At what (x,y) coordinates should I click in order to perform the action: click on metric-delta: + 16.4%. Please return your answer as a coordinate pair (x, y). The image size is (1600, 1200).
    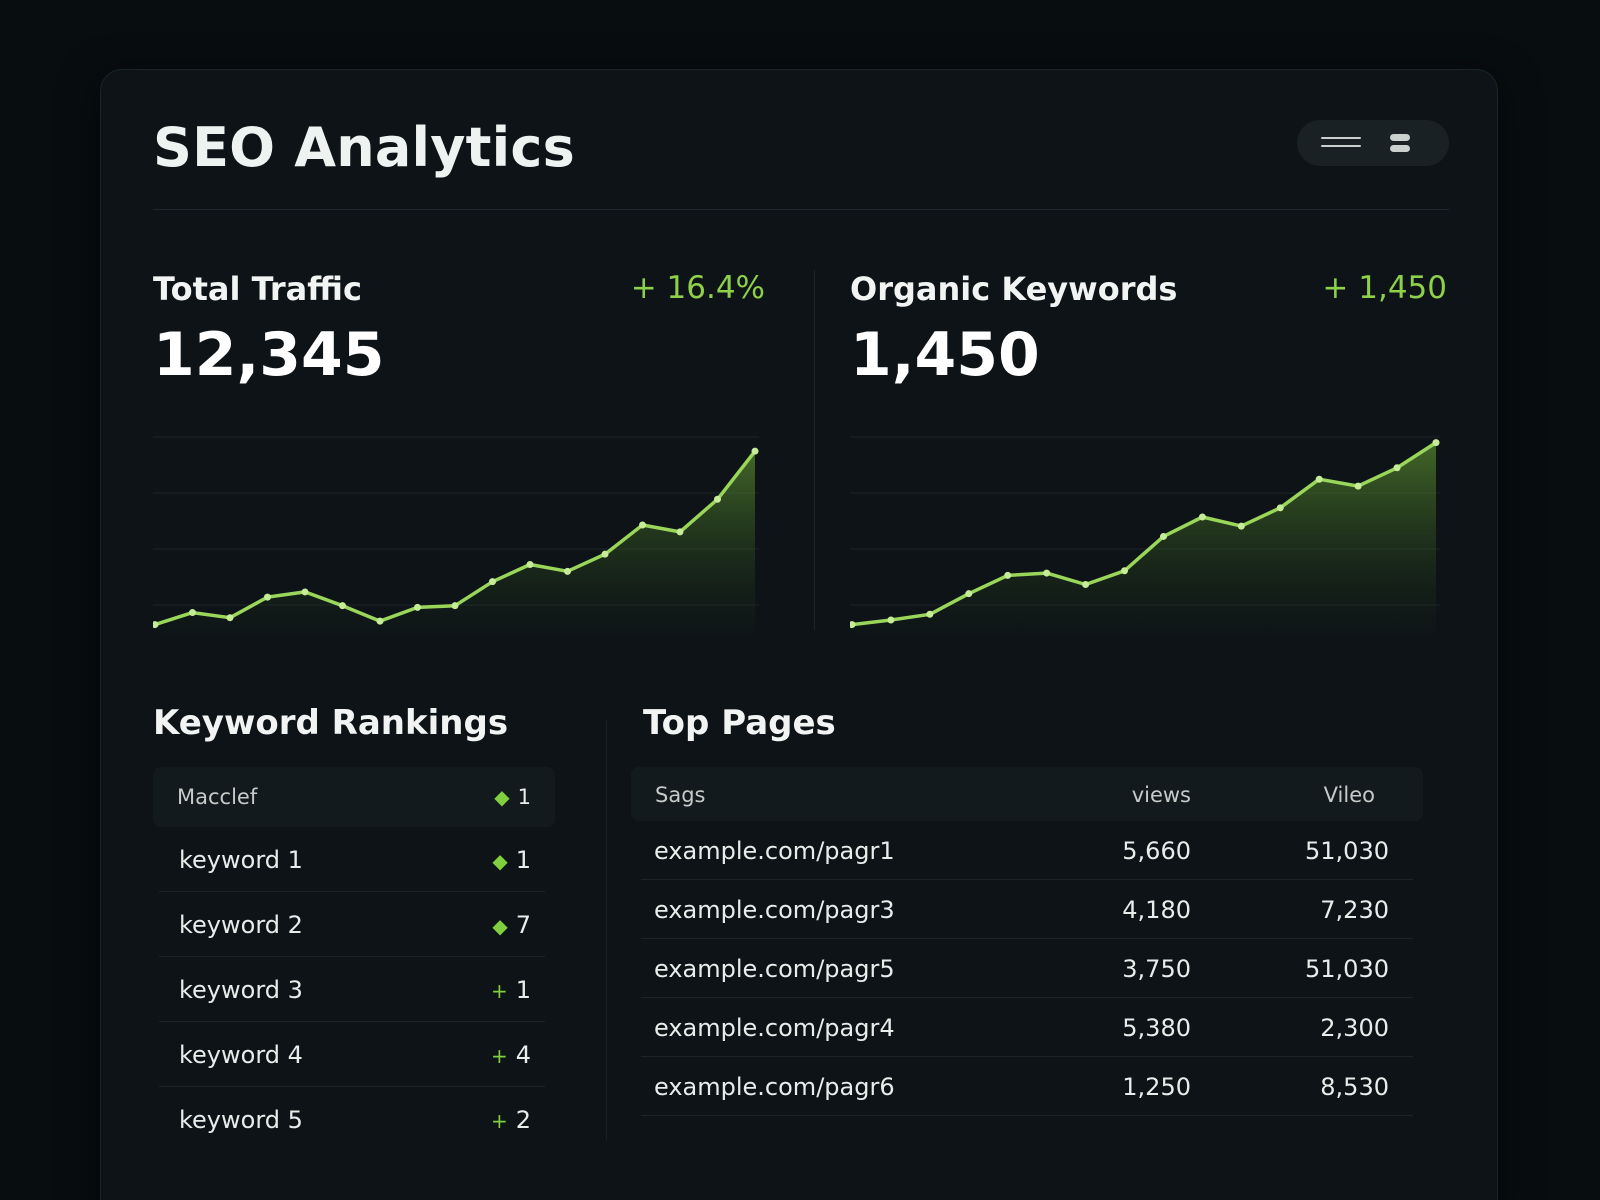
    Looking at the image, I should click on (697, 288).